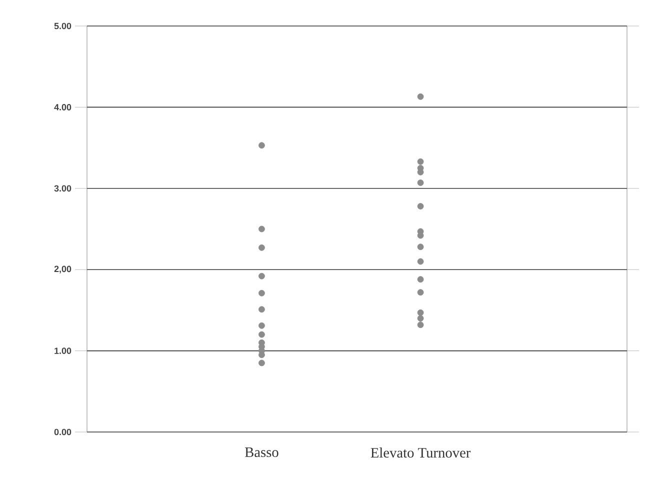 This screenshot has width=651, height=478. Describe the element at coordinates (63, 432) in the screenshot. I see `y-tick-label: 0.00` at that location.